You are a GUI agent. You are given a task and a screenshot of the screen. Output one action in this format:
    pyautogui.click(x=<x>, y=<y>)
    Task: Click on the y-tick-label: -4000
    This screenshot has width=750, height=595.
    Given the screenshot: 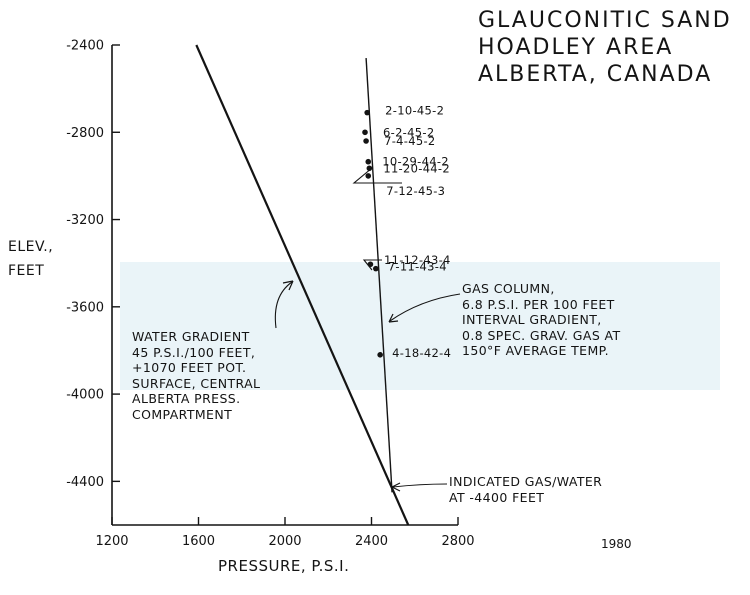 What is the action you would take?
    pyautogui.click(x=85, y=395)
    